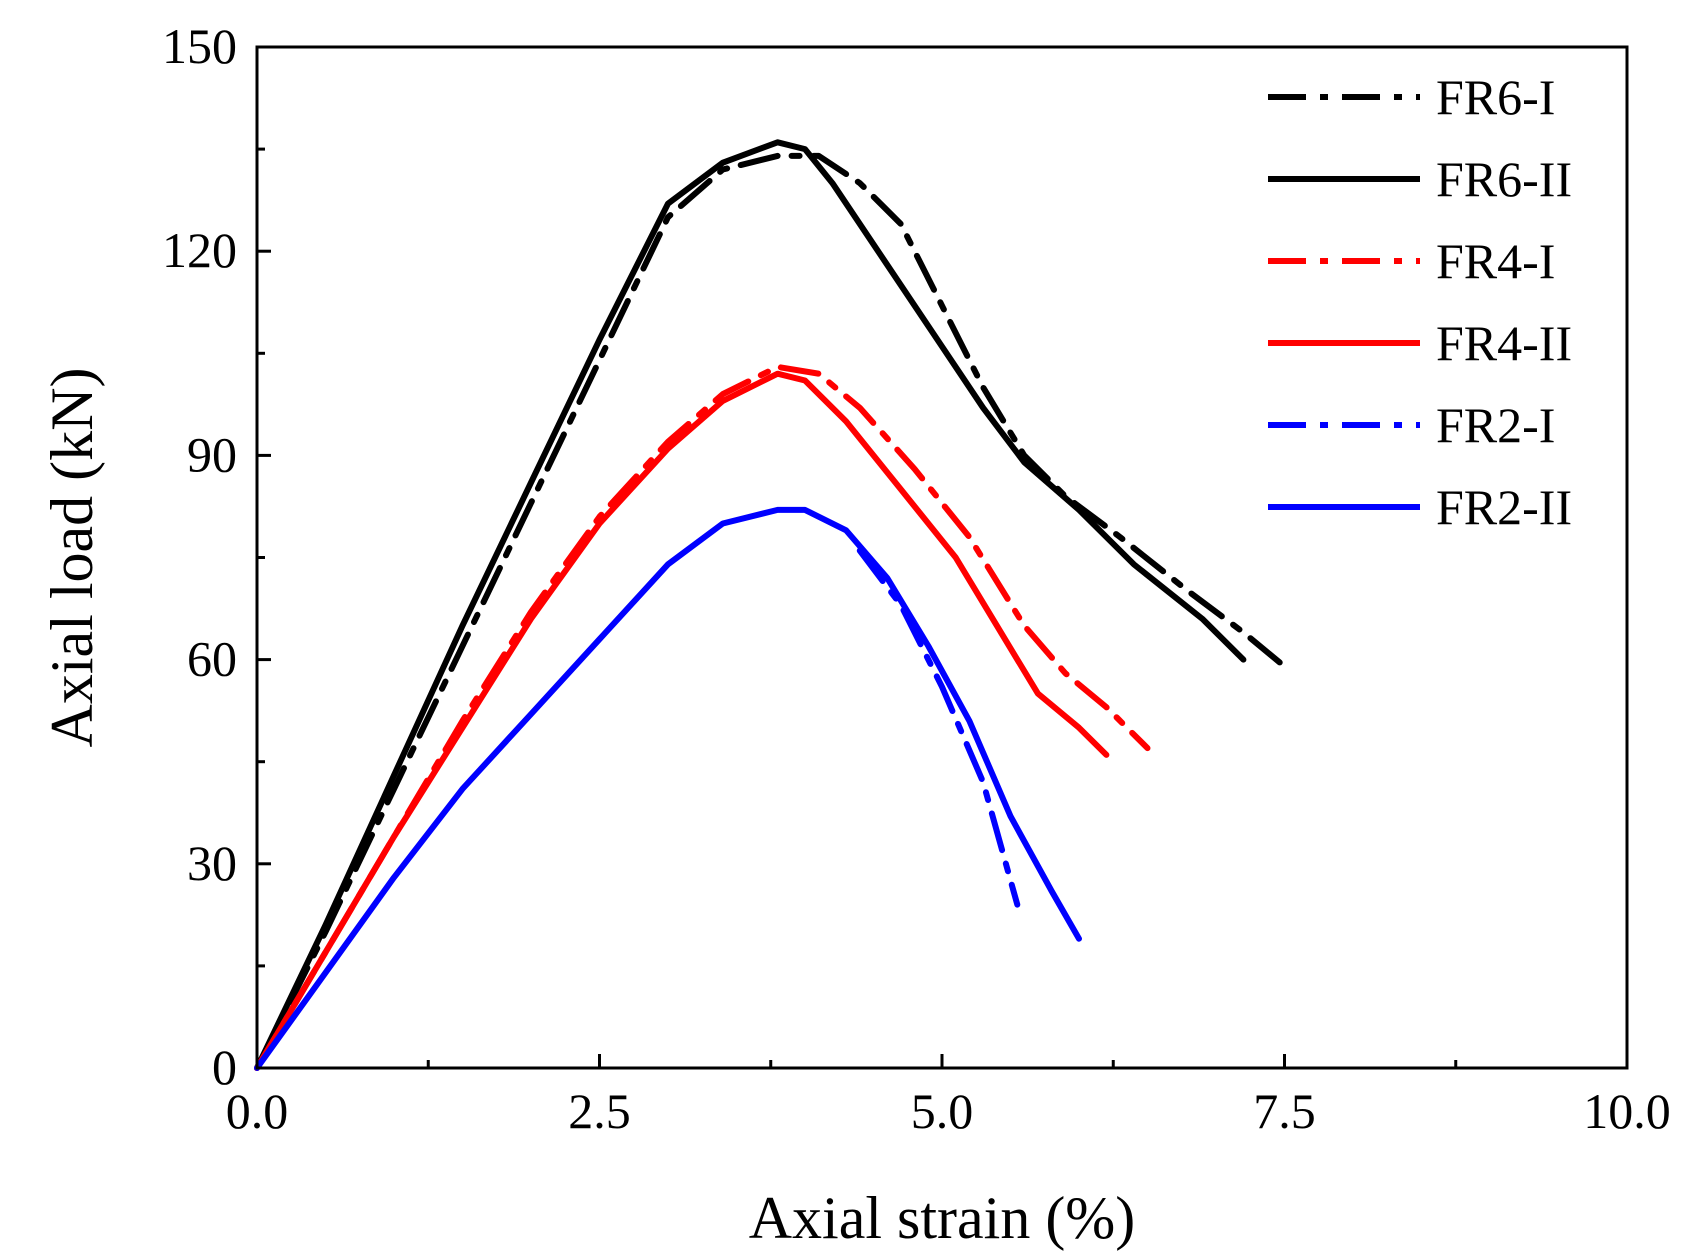 This screenshot has height=1257, width=1692. What do you see at coordinates (199, 46) in the screenshot?
I see `y-tick-label: 150` at bounding box center [199, 46].